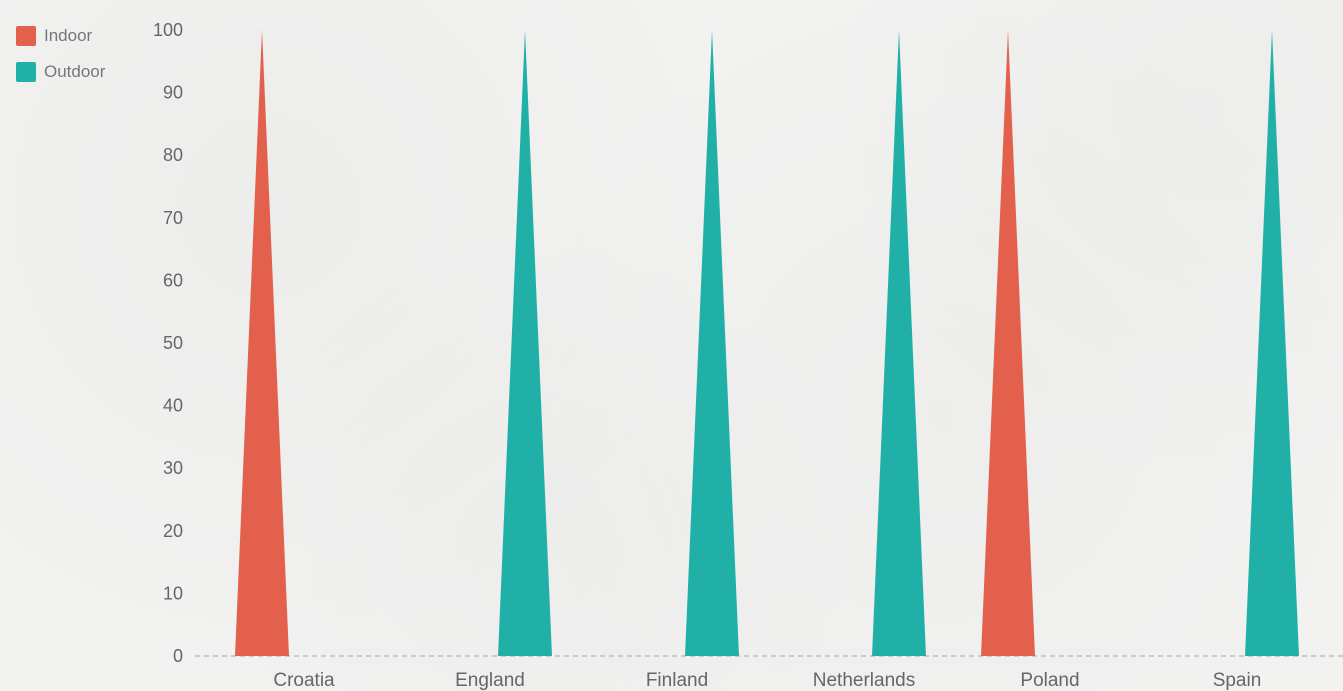 This screenshot has width=1343, height=691. What do you see at coordinates (864, 680) in the screenshot?
I see `x-tick-label: Netherlands` at bounding box center [864, 680].